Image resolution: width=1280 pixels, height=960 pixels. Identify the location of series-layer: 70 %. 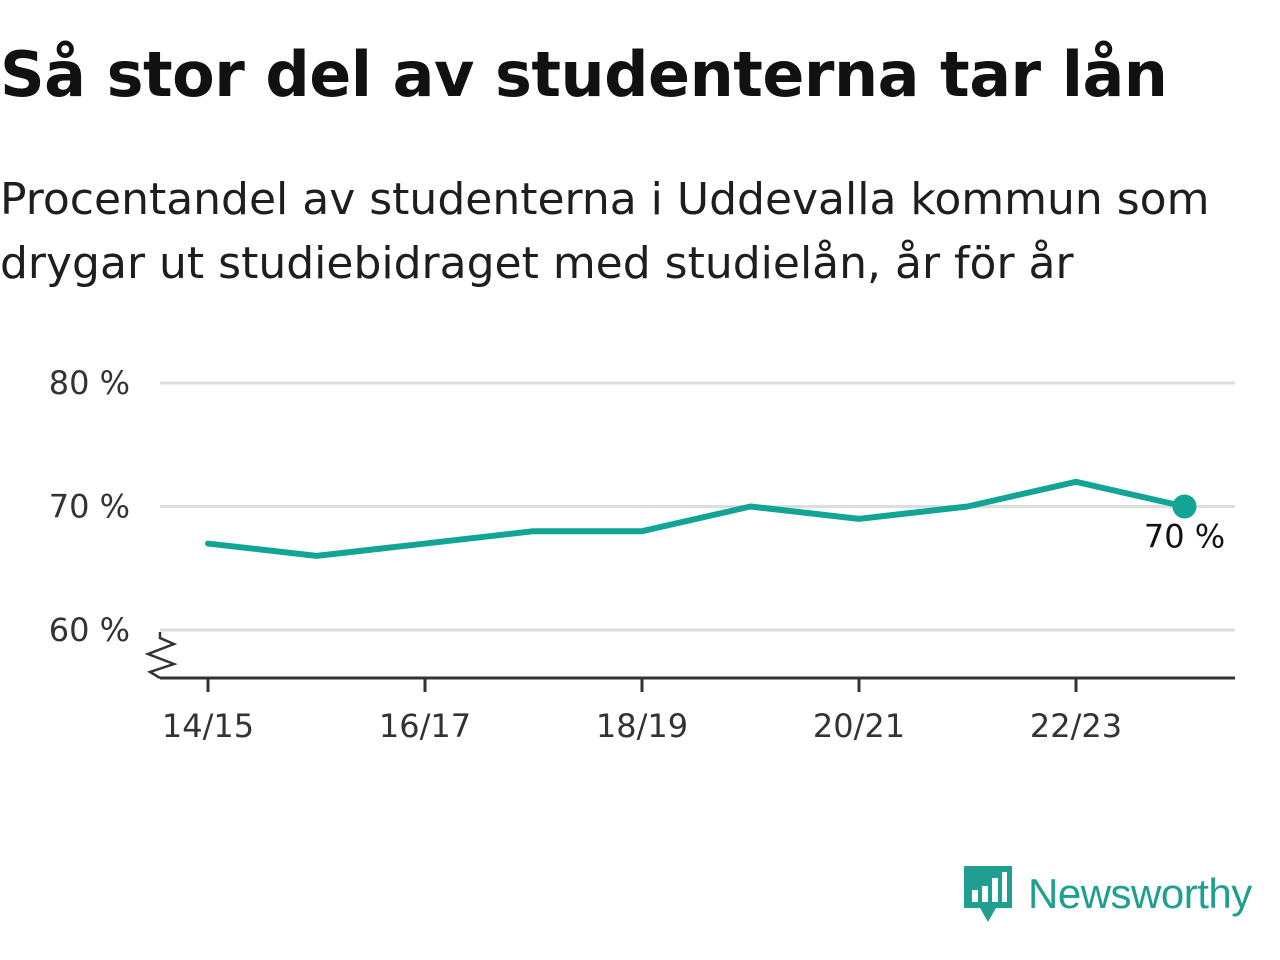
(715, 518).